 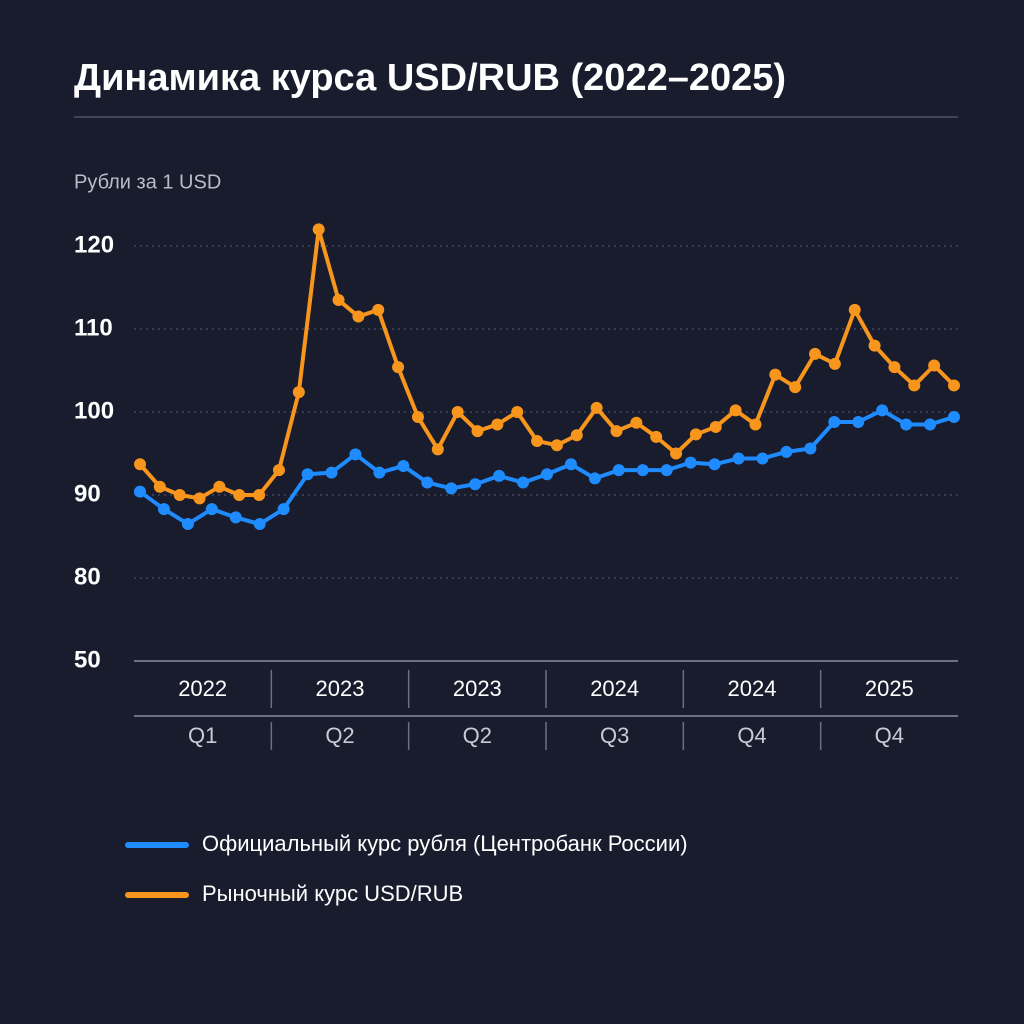 What do you see at coordinates (94, 244) in the screenshot?
I see `y-tick-label: 120` at bounding box center [94, 244].